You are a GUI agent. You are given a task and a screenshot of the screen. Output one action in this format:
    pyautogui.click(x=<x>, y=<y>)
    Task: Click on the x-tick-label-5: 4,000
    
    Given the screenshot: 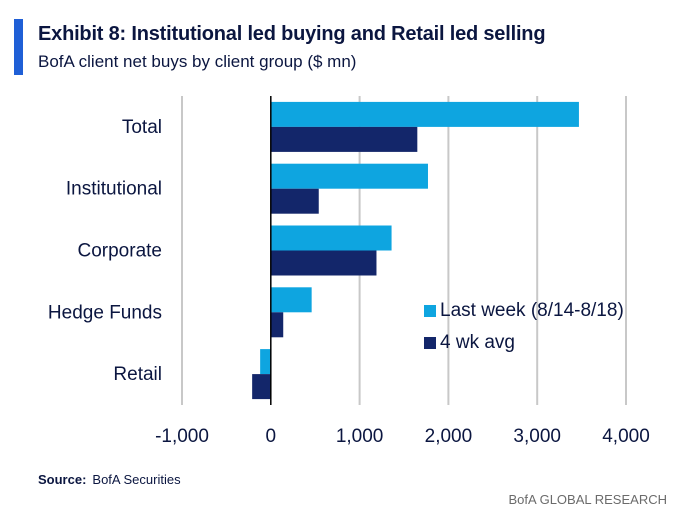 What is the action you would take?
    pyautogui.click(x=626, y=436)
    